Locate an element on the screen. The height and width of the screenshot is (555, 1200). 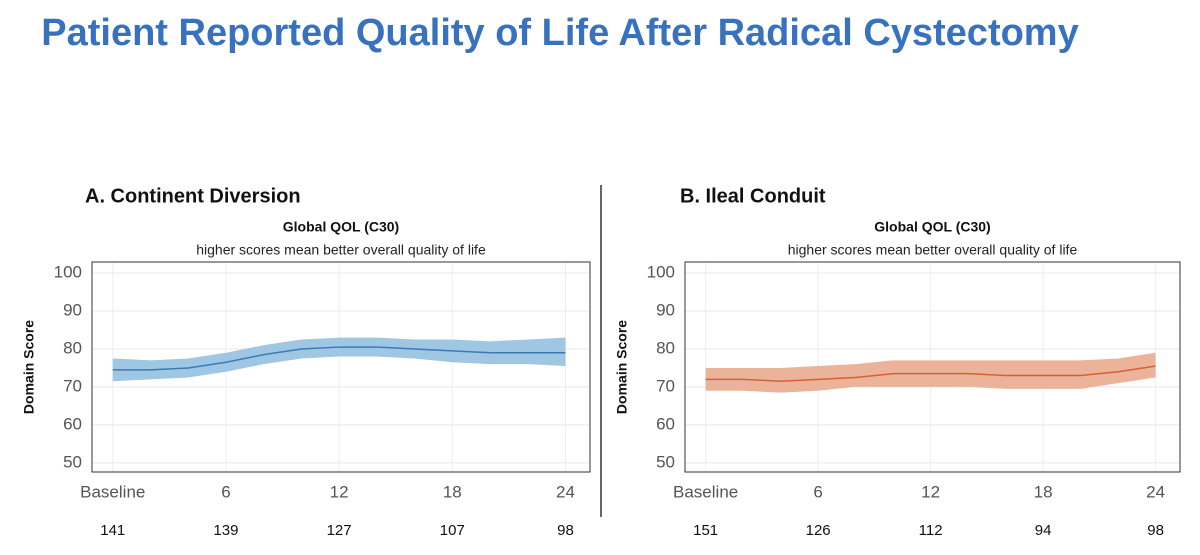
at-risk-count: 107 is located at coordinates (452, 530).